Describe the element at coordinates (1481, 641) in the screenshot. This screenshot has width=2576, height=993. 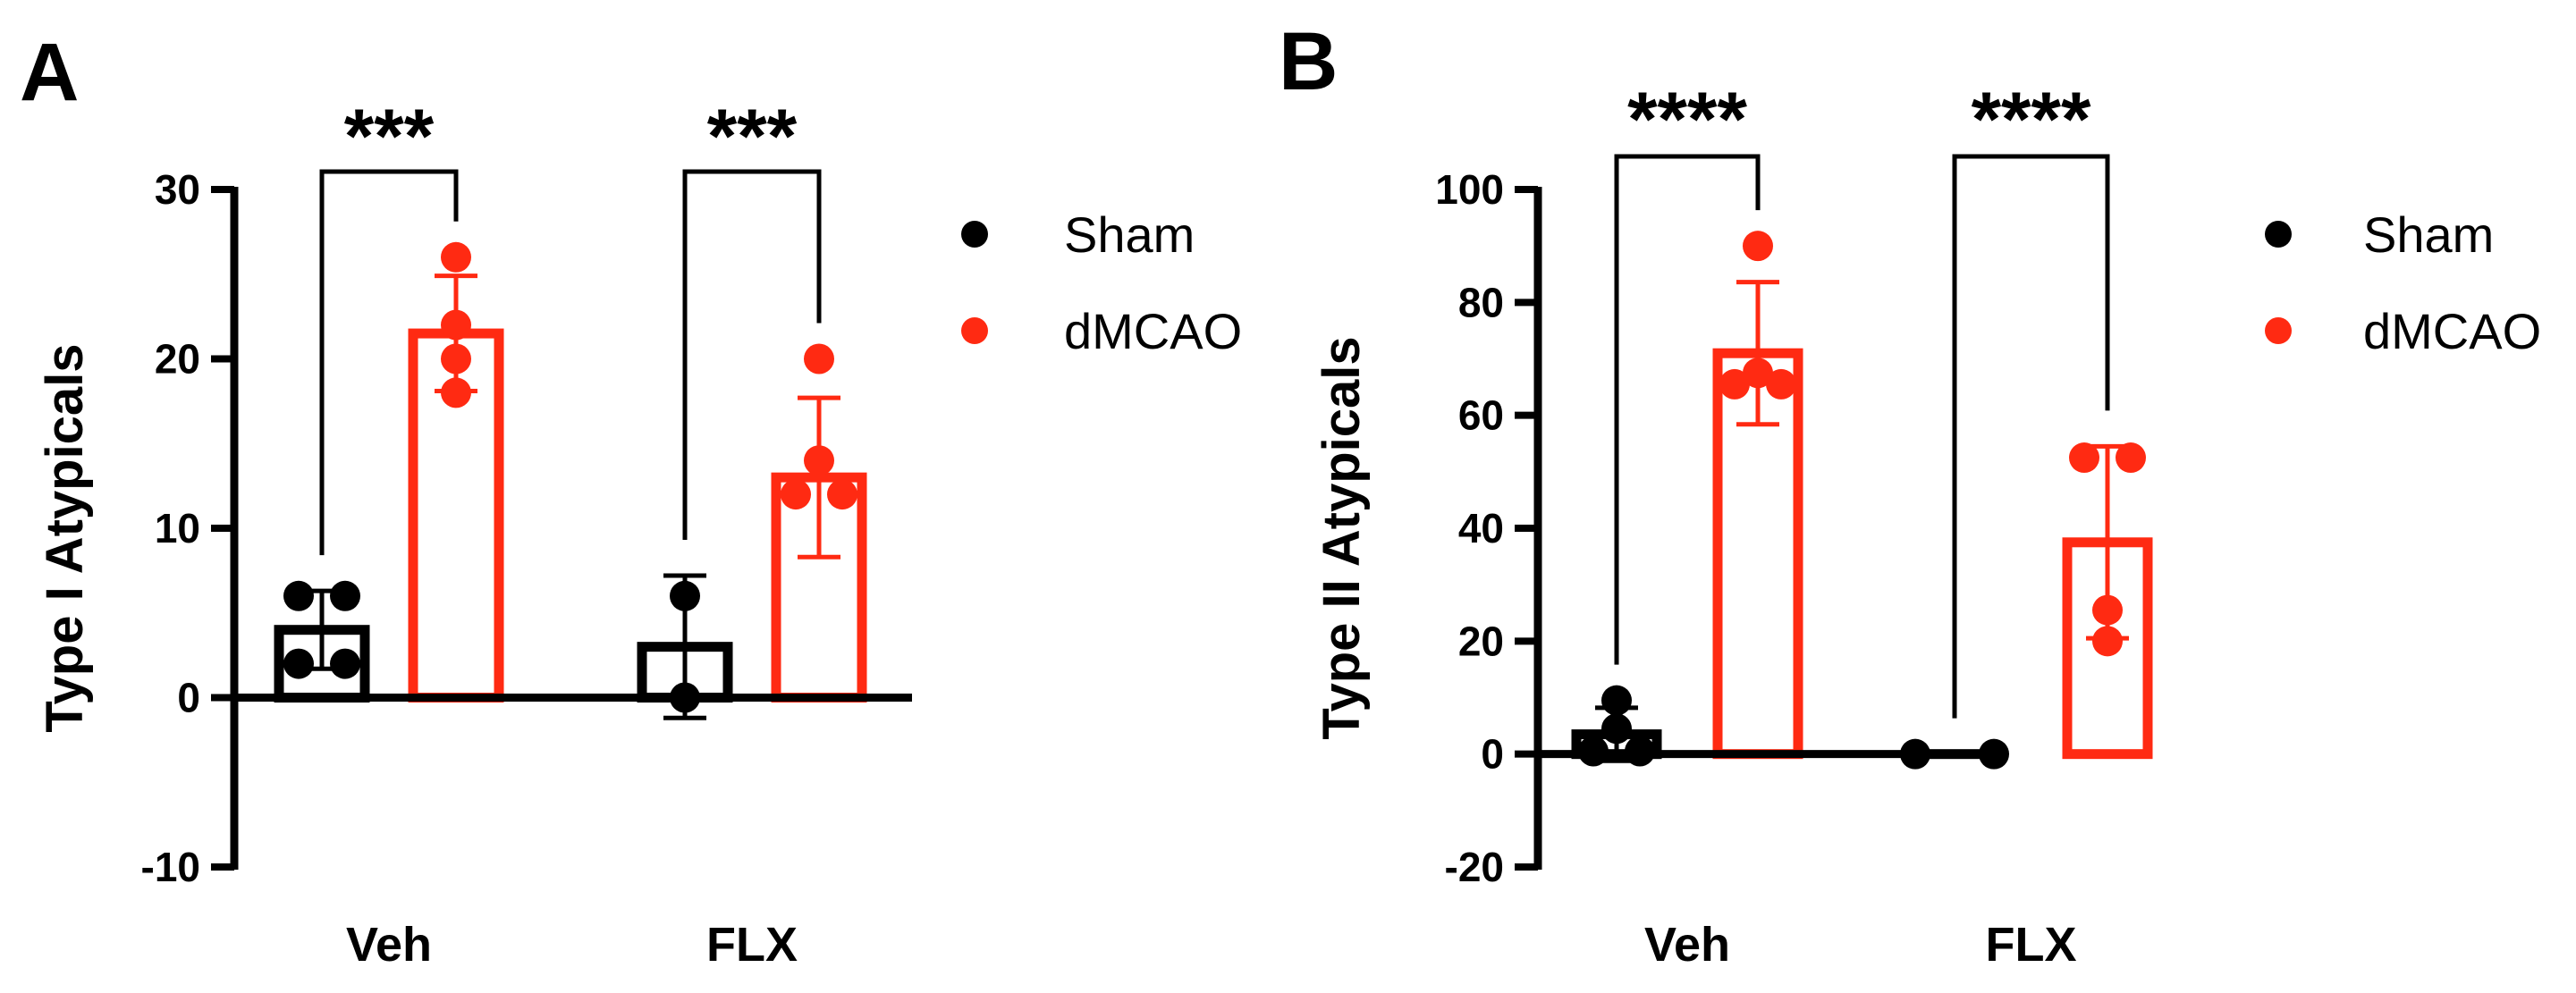
I see `panel-b-y-tick-label-20: 20` at that location.